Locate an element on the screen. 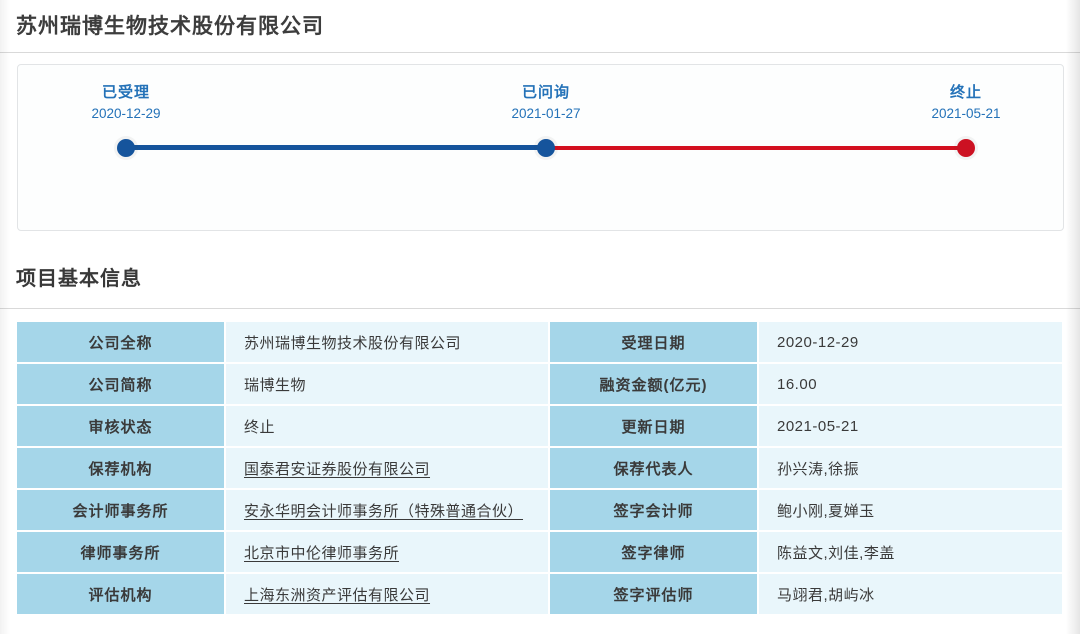 This screenshot has height=634, width=1080. milestone-status-label: 已受理 is located at coordinates (125, 92).